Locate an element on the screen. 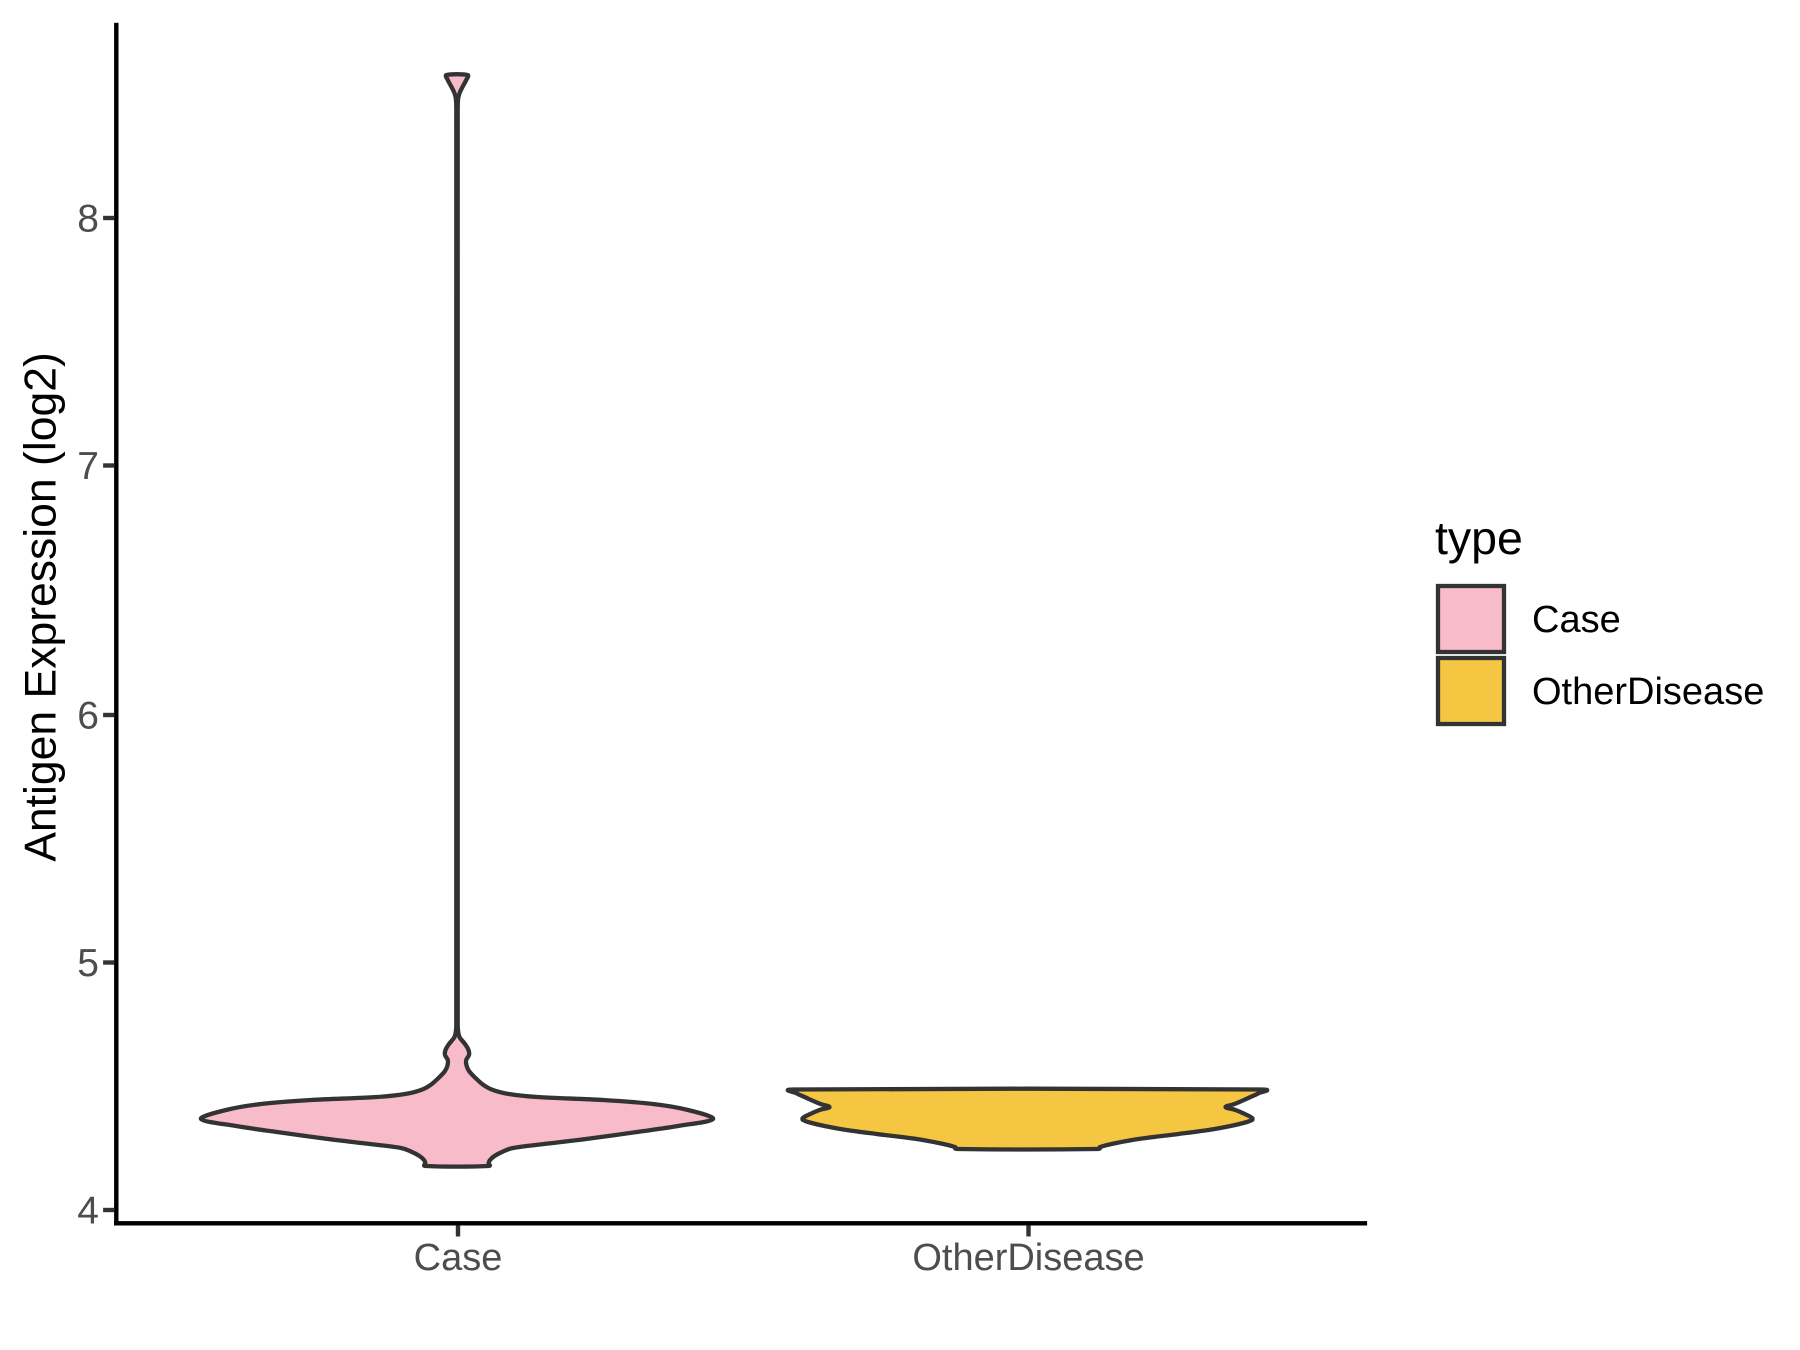 Image resolution: width=1800 pixels, height=1350 pixels. svg-text: type is located at coordinates (1479, 538).